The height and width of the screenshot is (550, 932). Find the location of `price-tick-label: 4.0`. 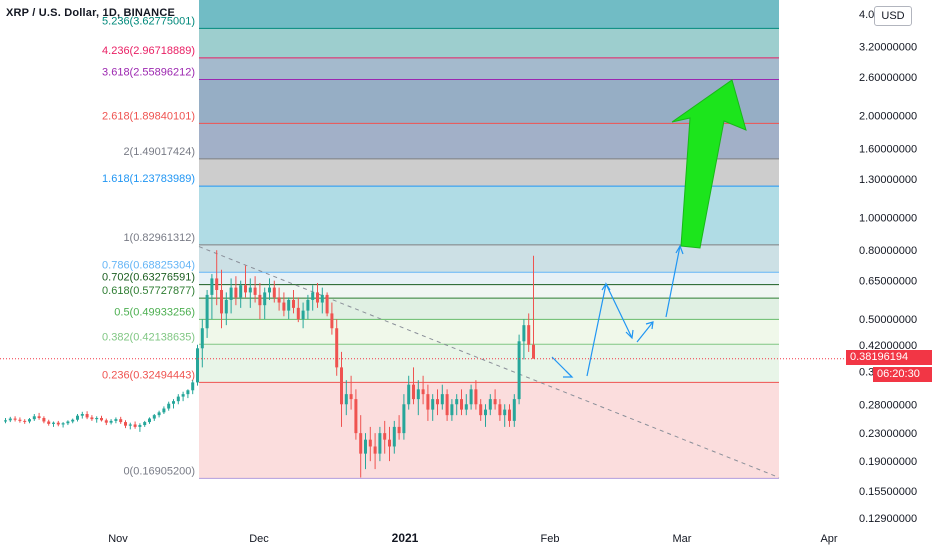

price-tick-label: 4.0 is located at coordinates (866, 15).